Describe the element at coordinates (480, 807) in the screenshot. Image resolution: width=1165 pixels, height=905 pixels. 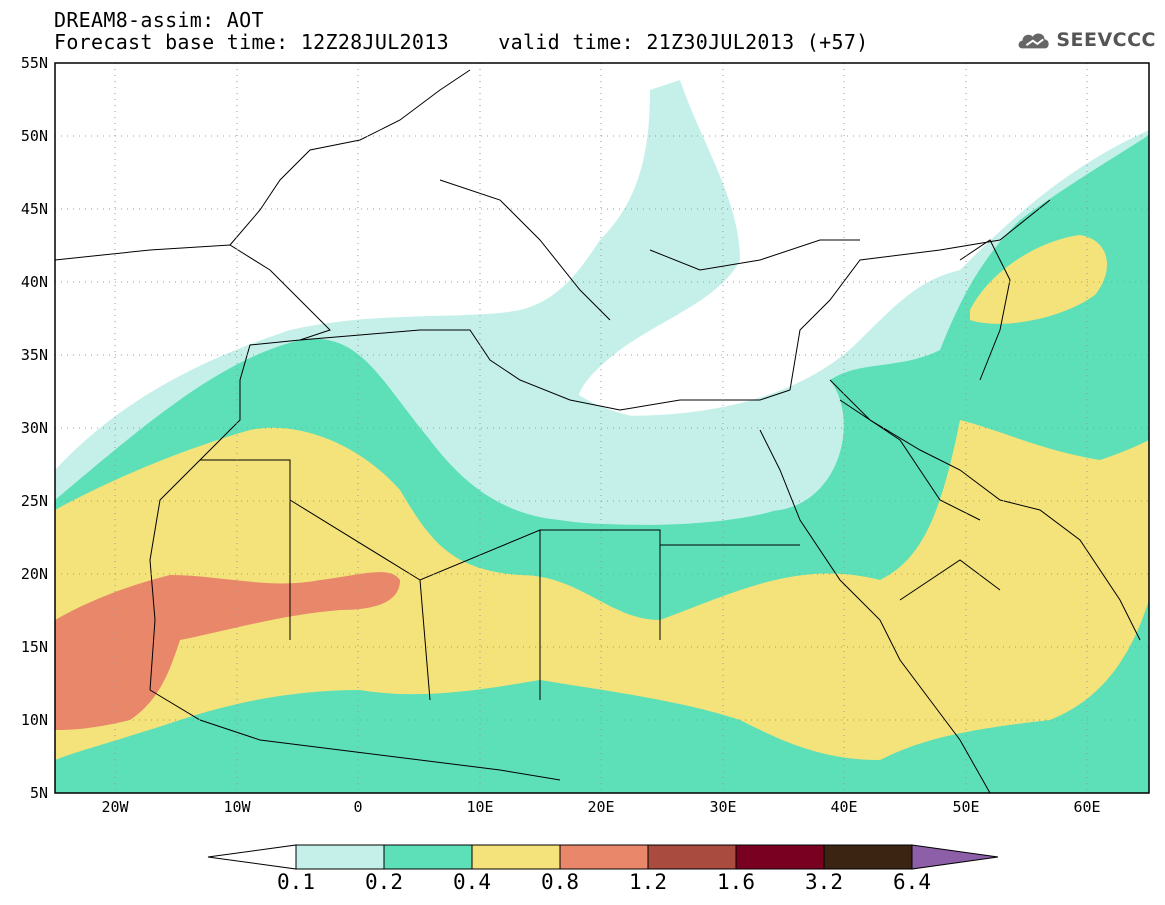
I see `lon-label: 10E` at that location.